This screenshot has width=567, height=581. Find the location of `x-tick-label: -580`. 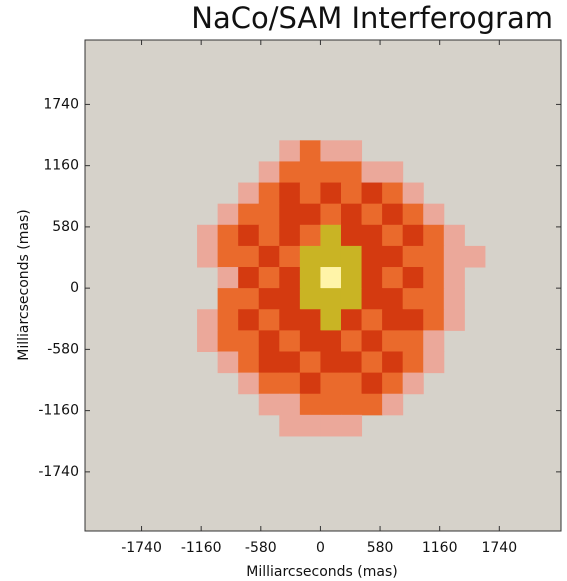

x-tick-label: -580 is located at coordinates (261, 548).